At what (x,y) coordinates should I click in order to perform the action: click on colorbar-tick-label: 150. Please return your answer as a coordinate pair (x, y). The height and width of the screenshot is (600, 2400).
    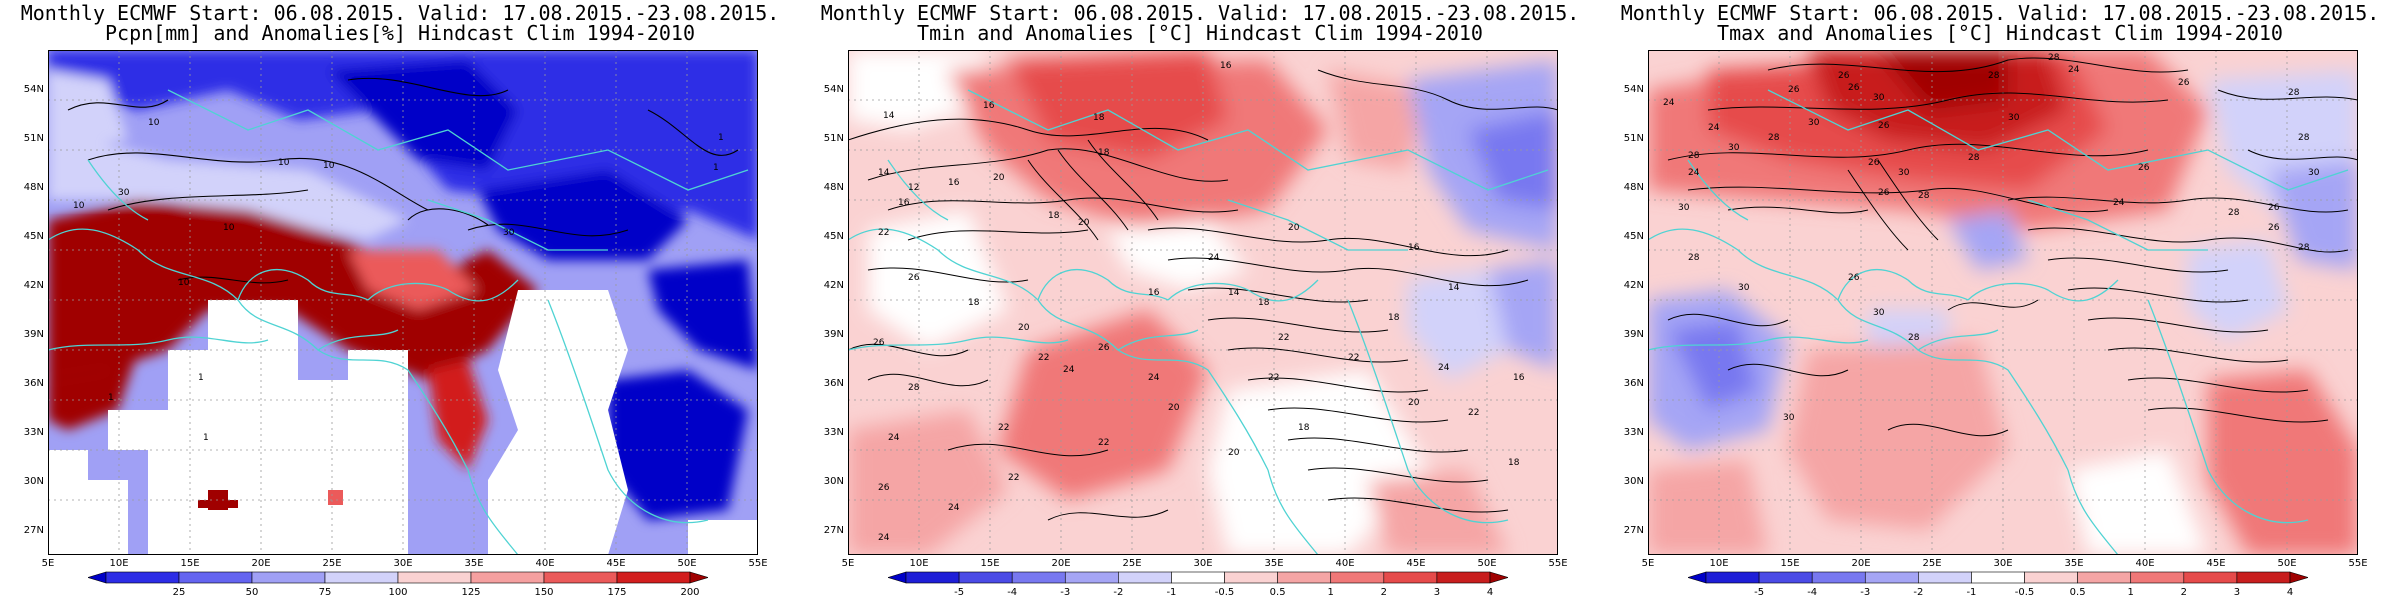
    Looking at the image, I should click on (543, 591).